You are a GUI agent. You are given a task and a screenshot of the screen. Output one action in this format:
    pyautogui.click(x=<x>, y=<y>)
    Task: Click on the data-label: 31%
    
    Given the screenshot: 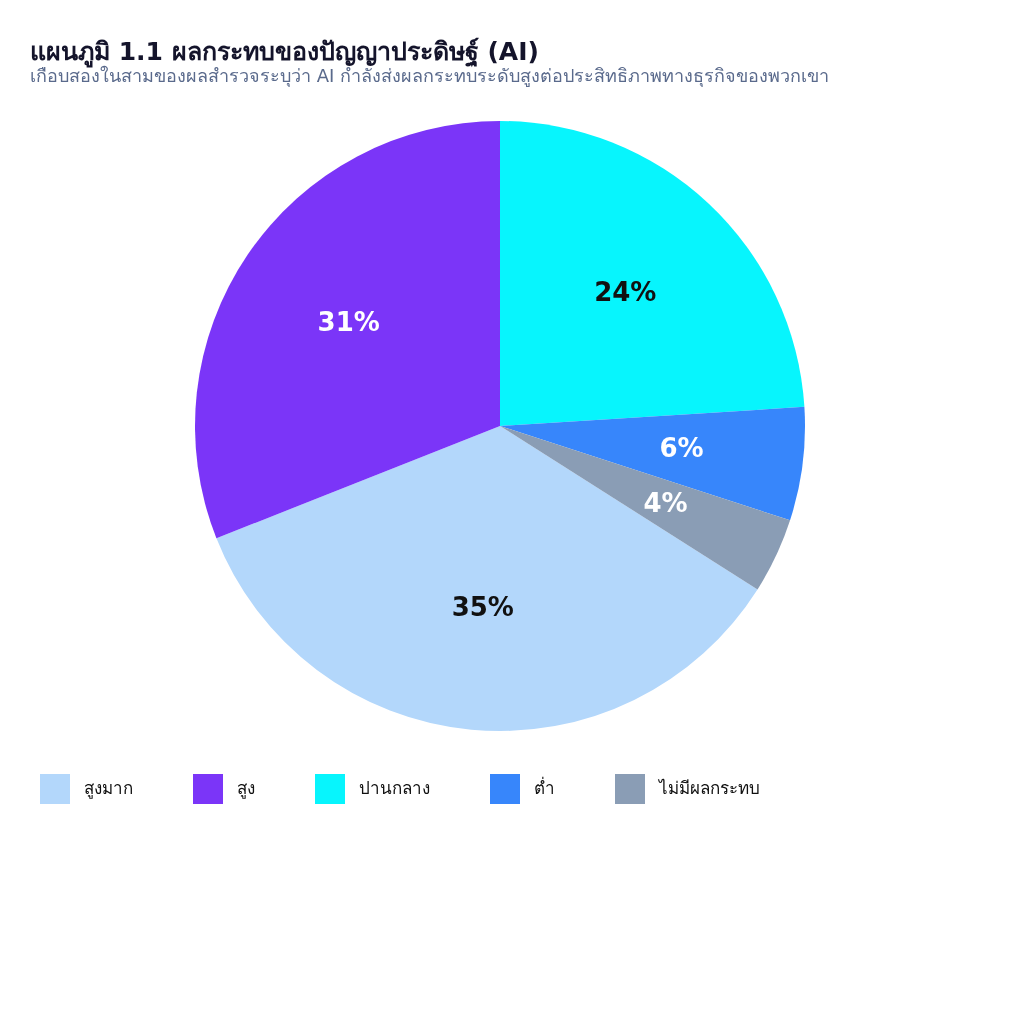 What is the action you would take?
    pyautogui.click(x=348, y=322)
    